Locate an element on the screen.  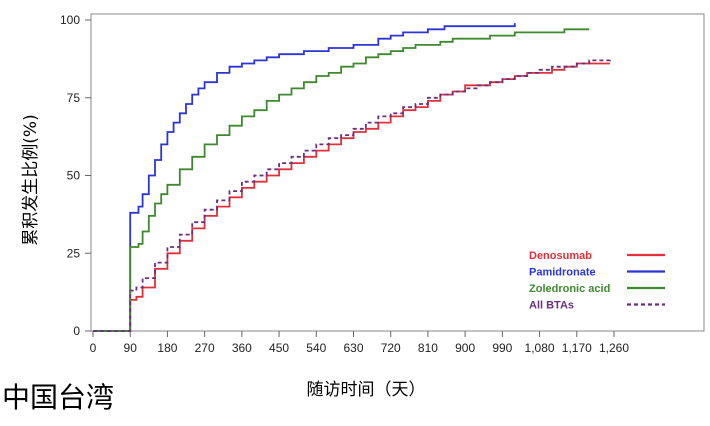
x-tick-label: 90 is located at coordinates (131, 348).